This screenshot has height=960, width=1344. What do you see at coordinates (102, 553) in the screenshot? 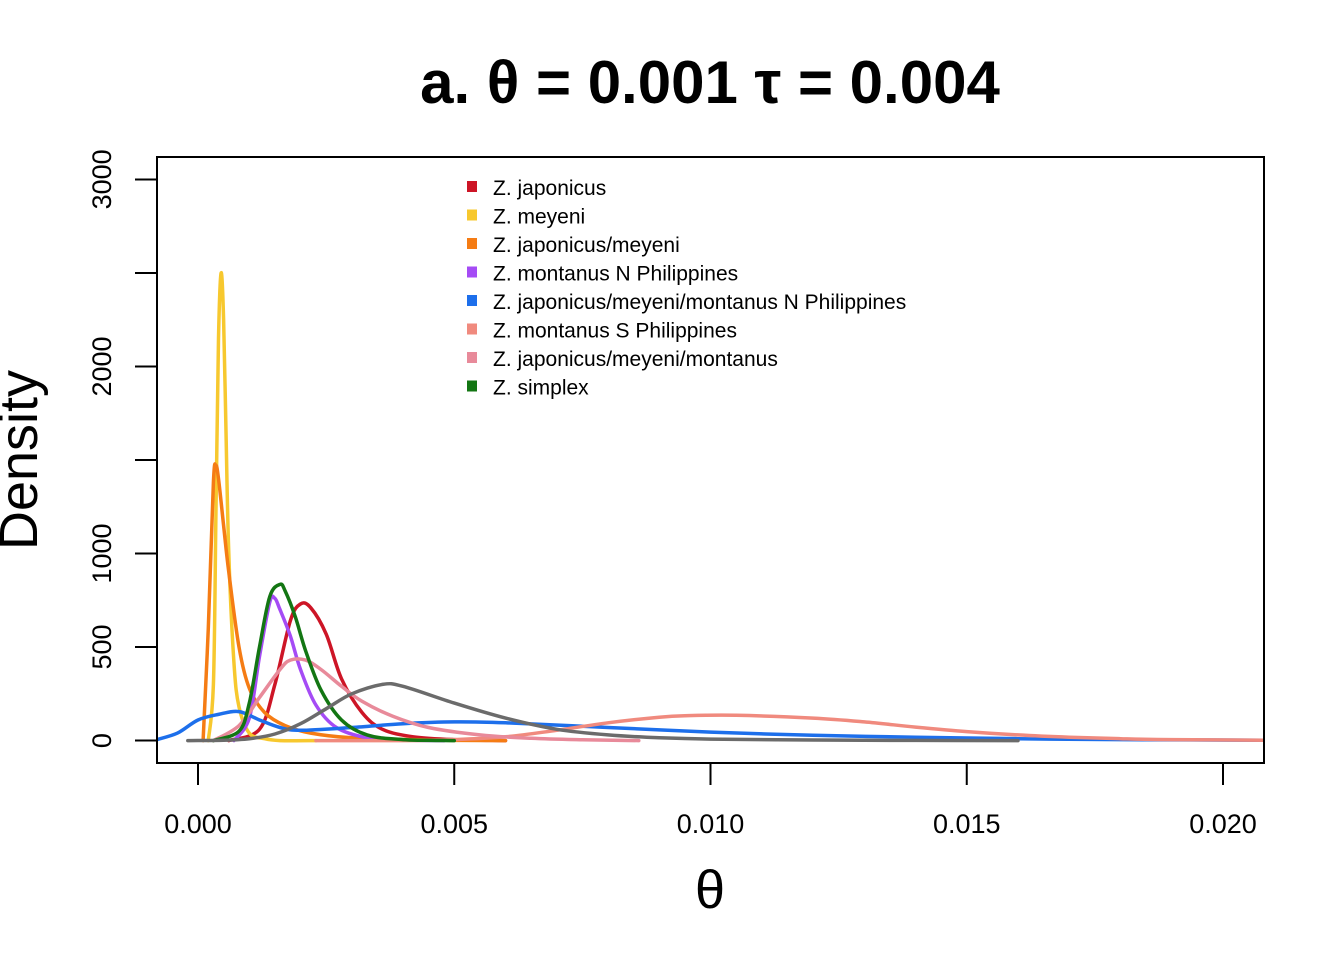
I see `y-tick-label: 1000` at bounding box center [102, 553].